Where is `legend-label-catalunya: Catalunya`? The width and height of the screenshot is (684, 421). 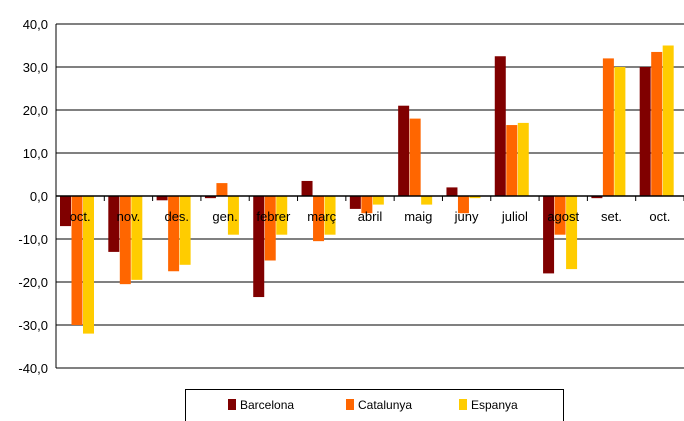
legend-label-catalunya: Catalunya is located at coordinates (385, 405).